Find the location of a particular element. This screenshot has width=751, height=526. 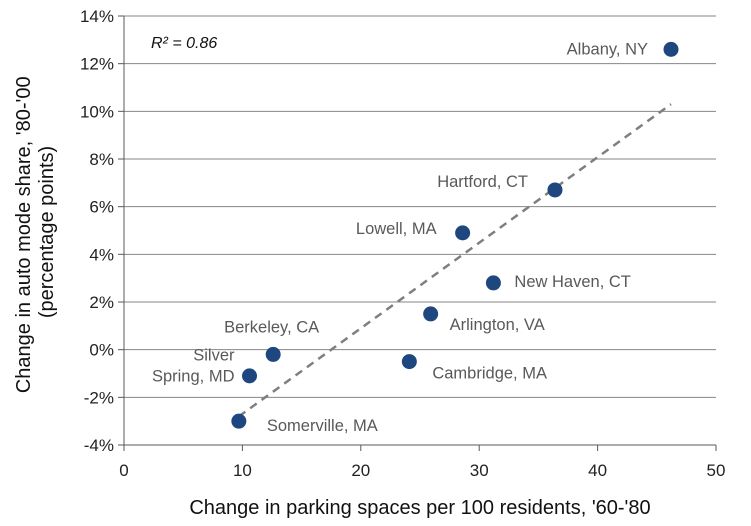

x-tick-label: 10 is located at coordinates (242, 470).